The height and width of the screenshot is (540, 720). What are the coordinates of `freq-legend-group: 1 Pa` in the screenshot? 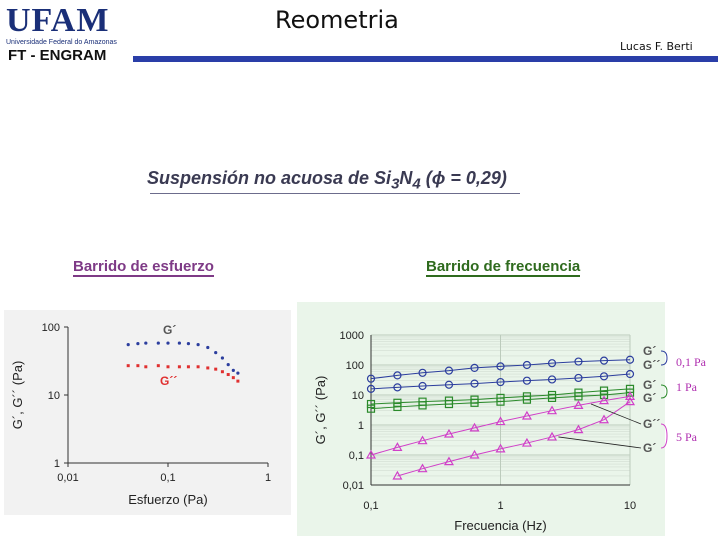 It's located at (687, 387).